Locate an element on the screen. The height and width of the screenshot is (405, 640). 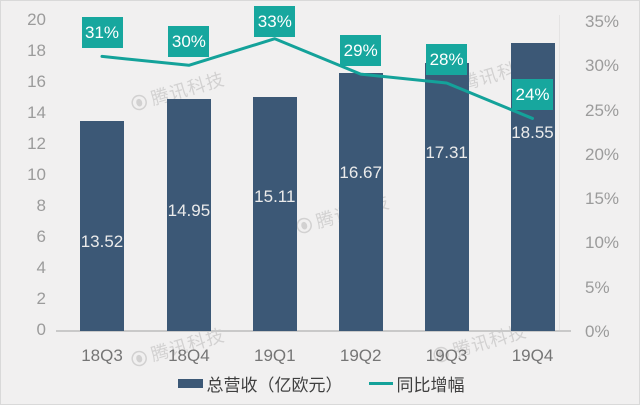
bar-value-label: 17.31 is located at coordinates (446, 152).